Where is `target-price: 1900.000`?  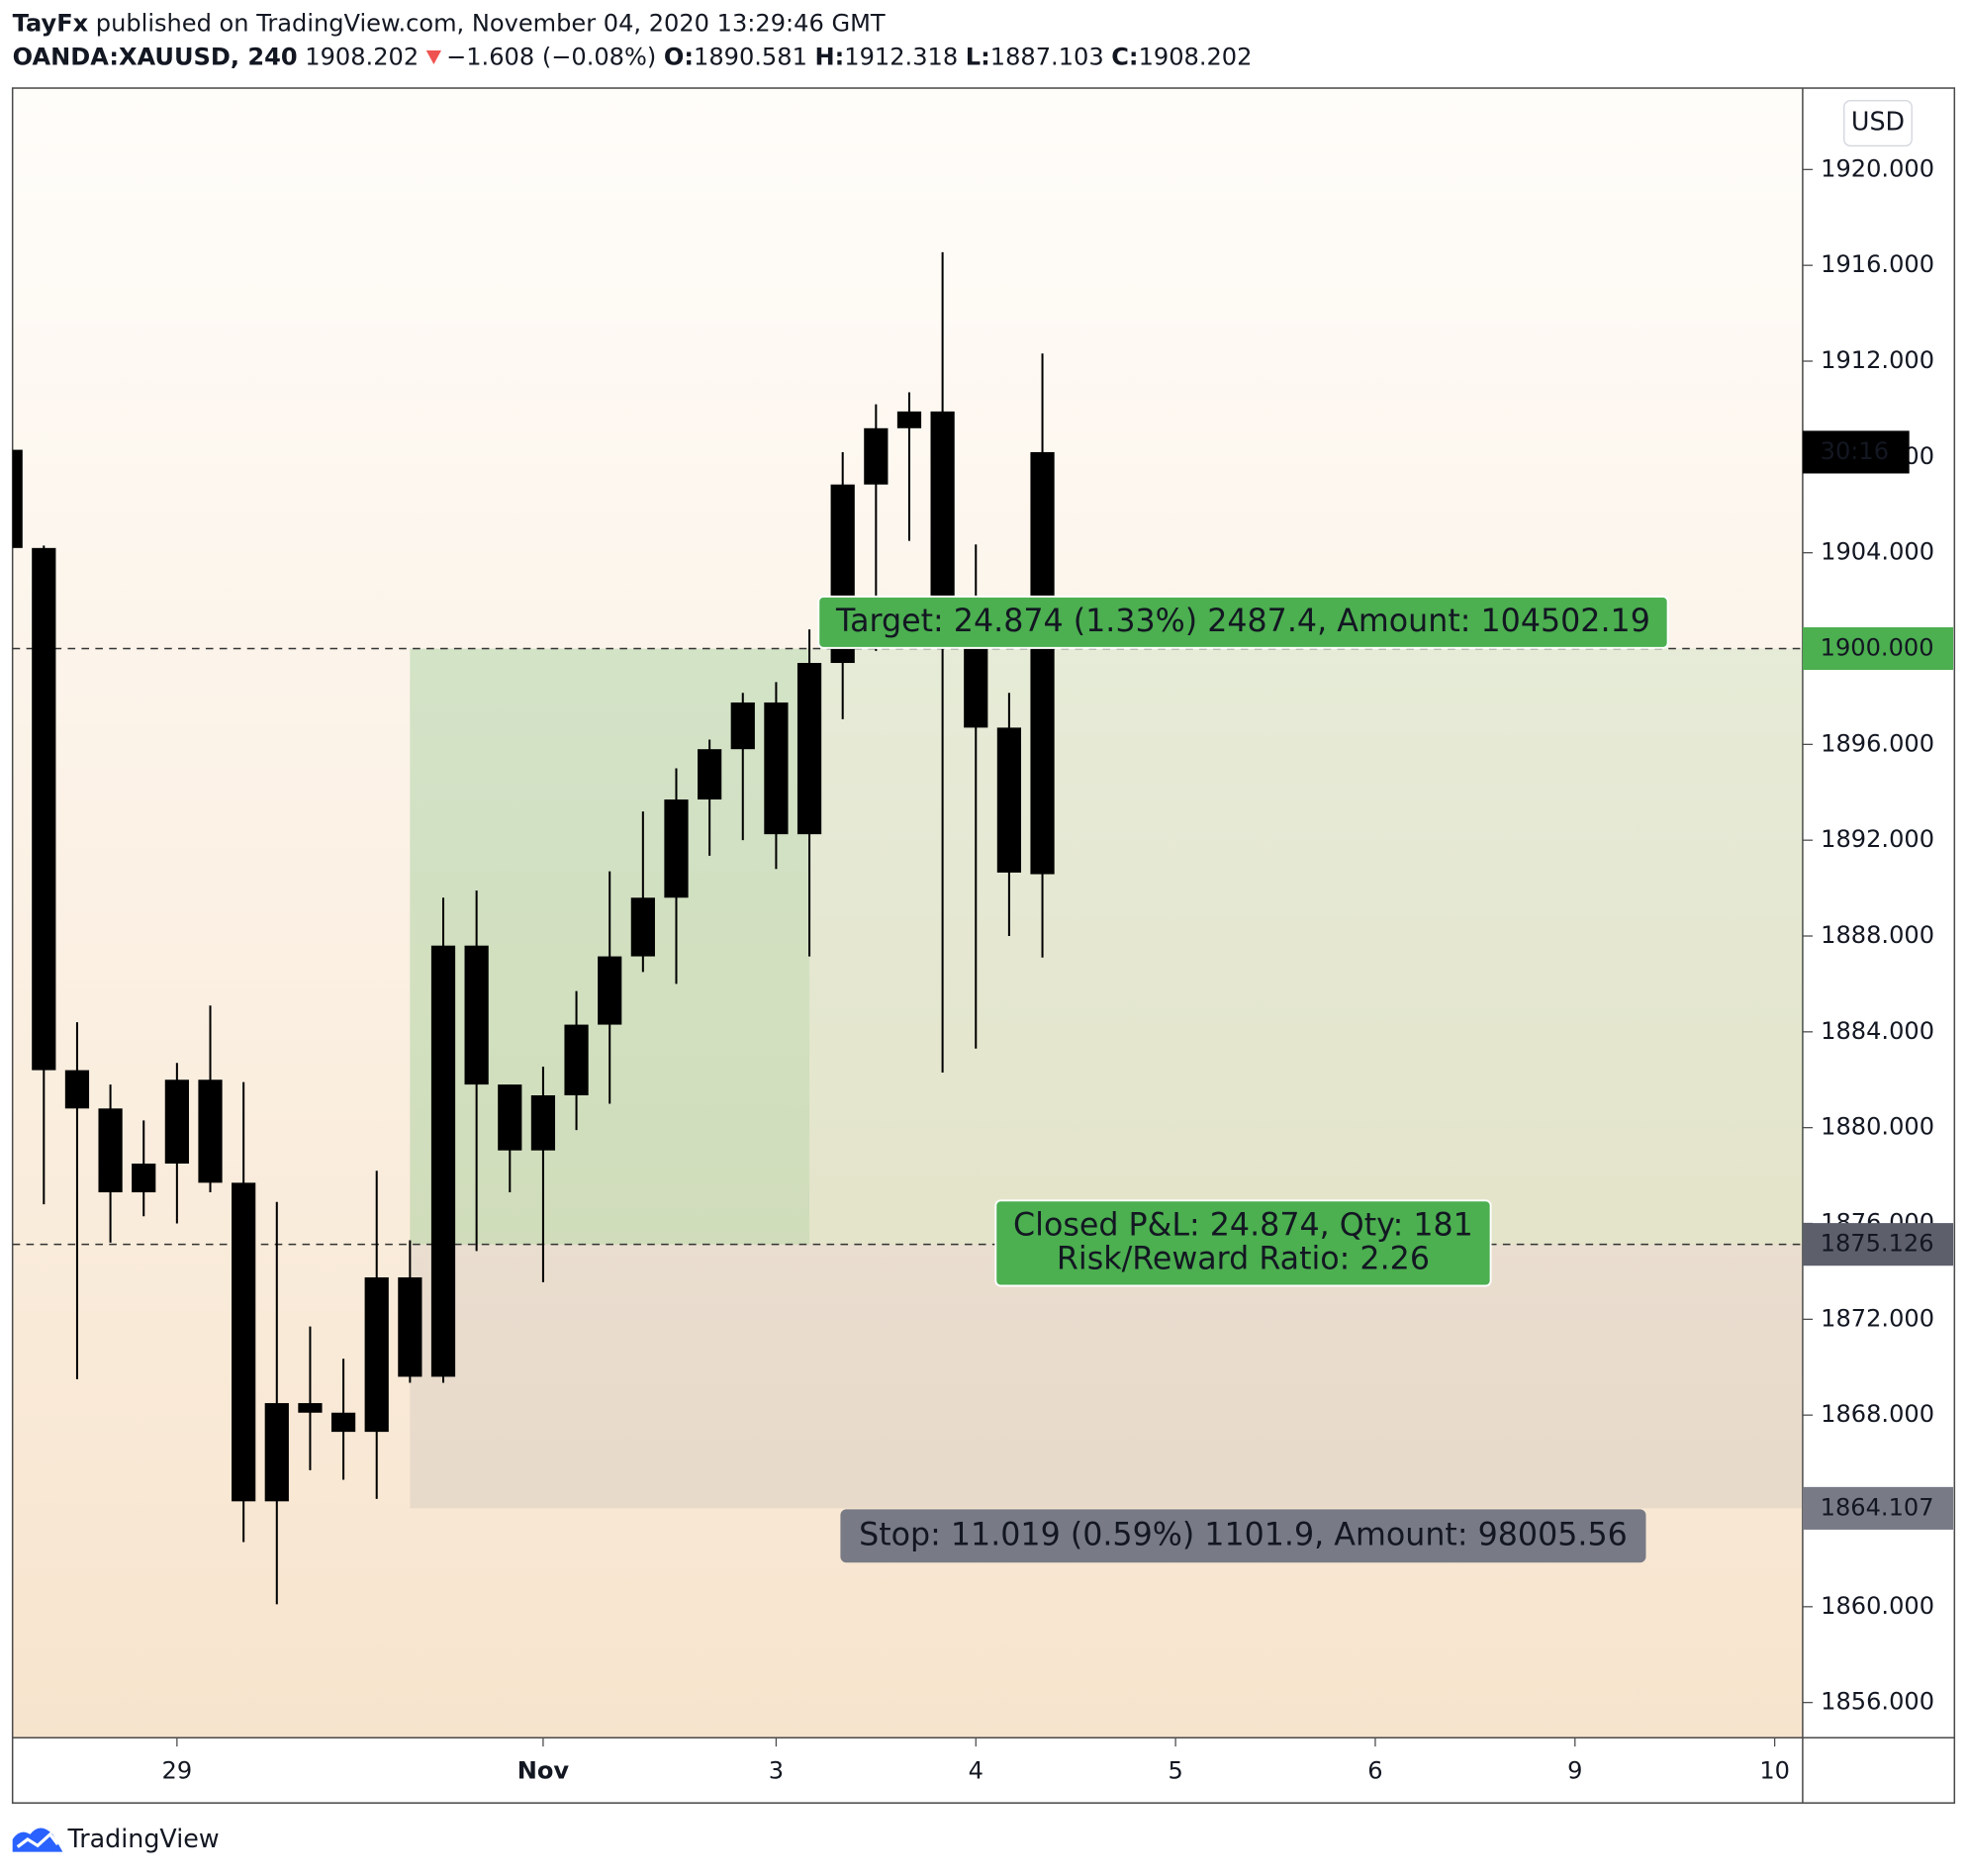
target-price: 1900.000 is located at coordinates (1878, 648).